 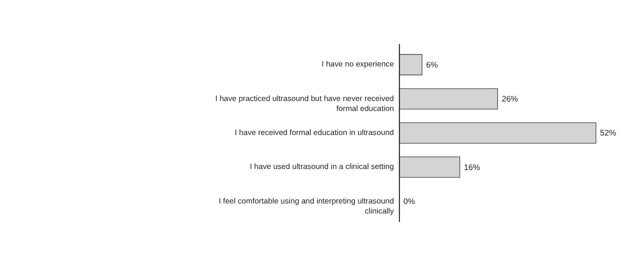 I want to click on y-tick-label: I have received formal education in ultrasound, so click(x=314, y=133).